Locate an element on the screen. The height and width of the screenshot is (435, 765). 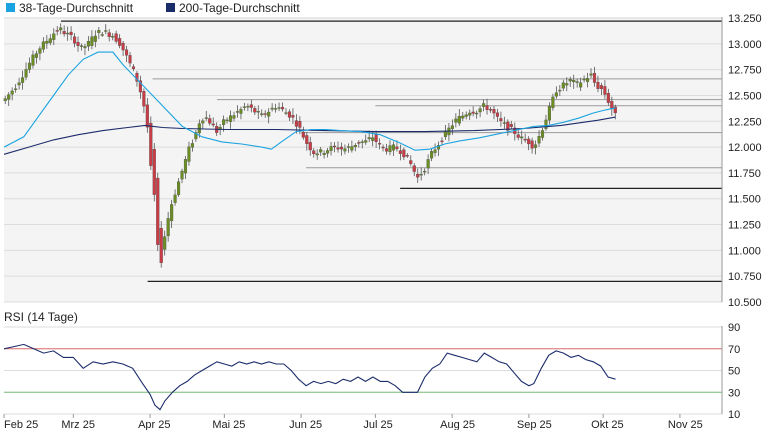
price-y-tick-label: 10.750 is located at coordinates (745, 277).